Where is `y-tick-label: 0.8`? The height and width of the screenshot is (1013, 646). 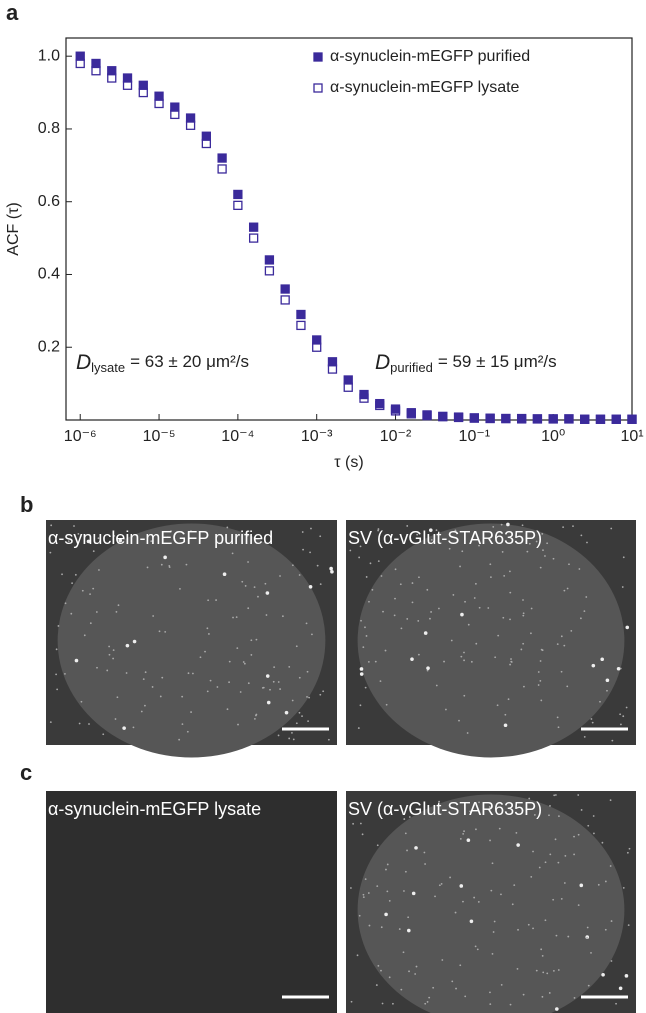
y-tick-label: 0.8 is located at coordinates (49, 128).